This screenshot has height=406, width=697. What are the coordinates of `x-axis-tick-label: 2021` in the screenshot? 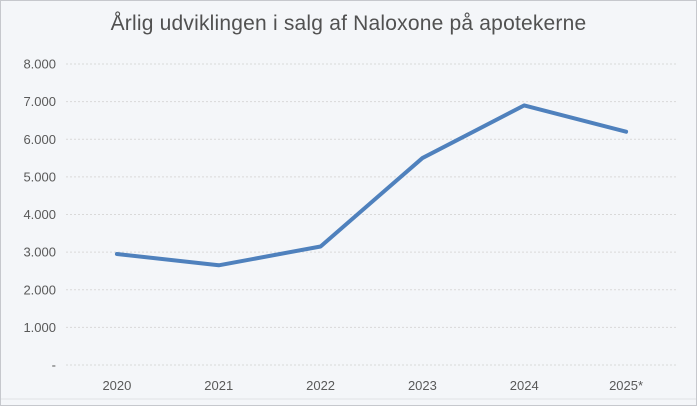 It's located at (218, 385).